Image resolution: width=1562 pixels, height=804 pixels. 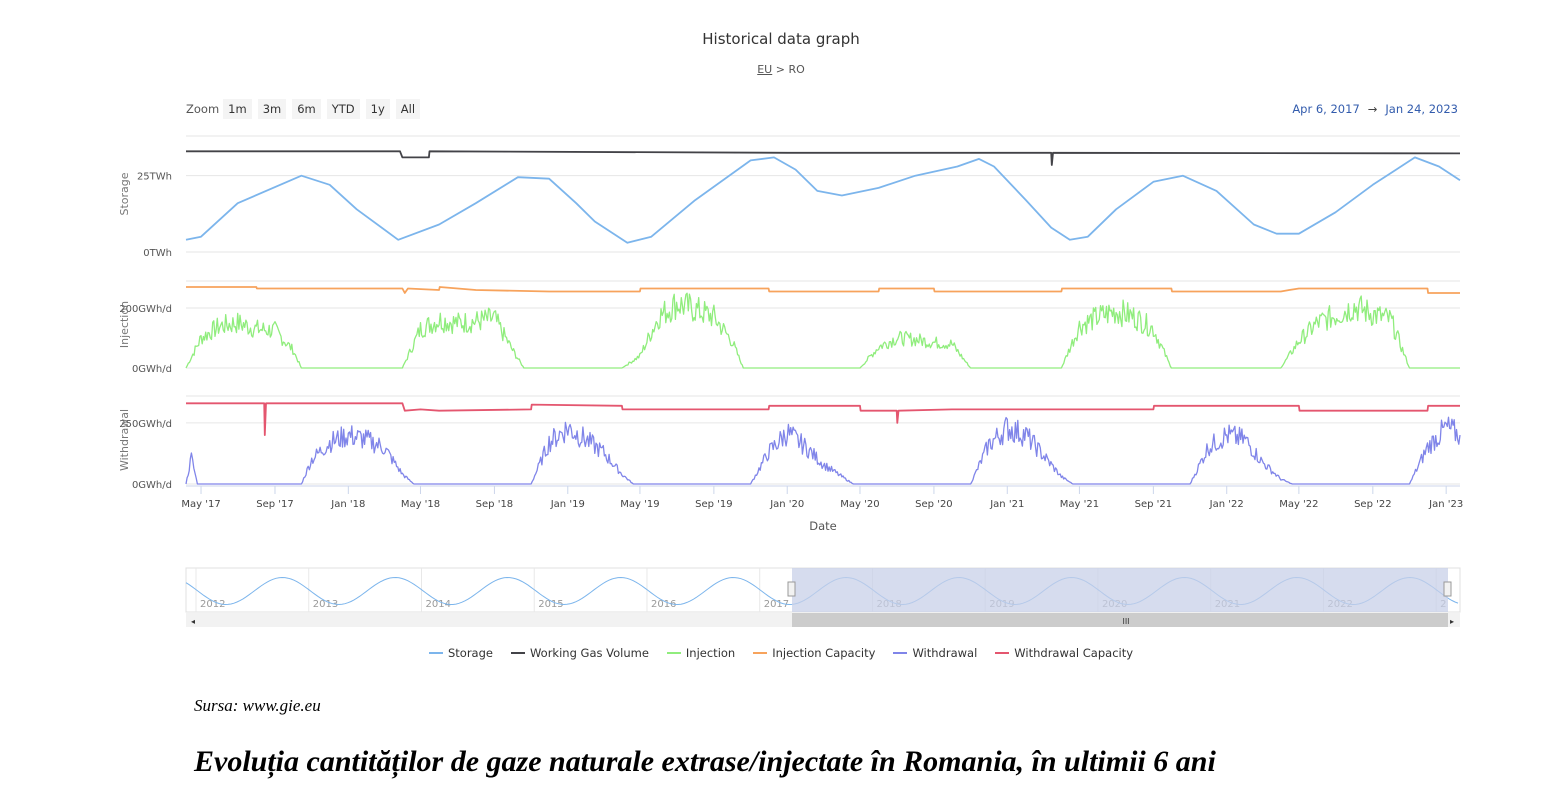 What do you see at coordinates (781, 39) in the screenshot?
I see `chart-title: Historical data graph` at bounding box center [781, 39].